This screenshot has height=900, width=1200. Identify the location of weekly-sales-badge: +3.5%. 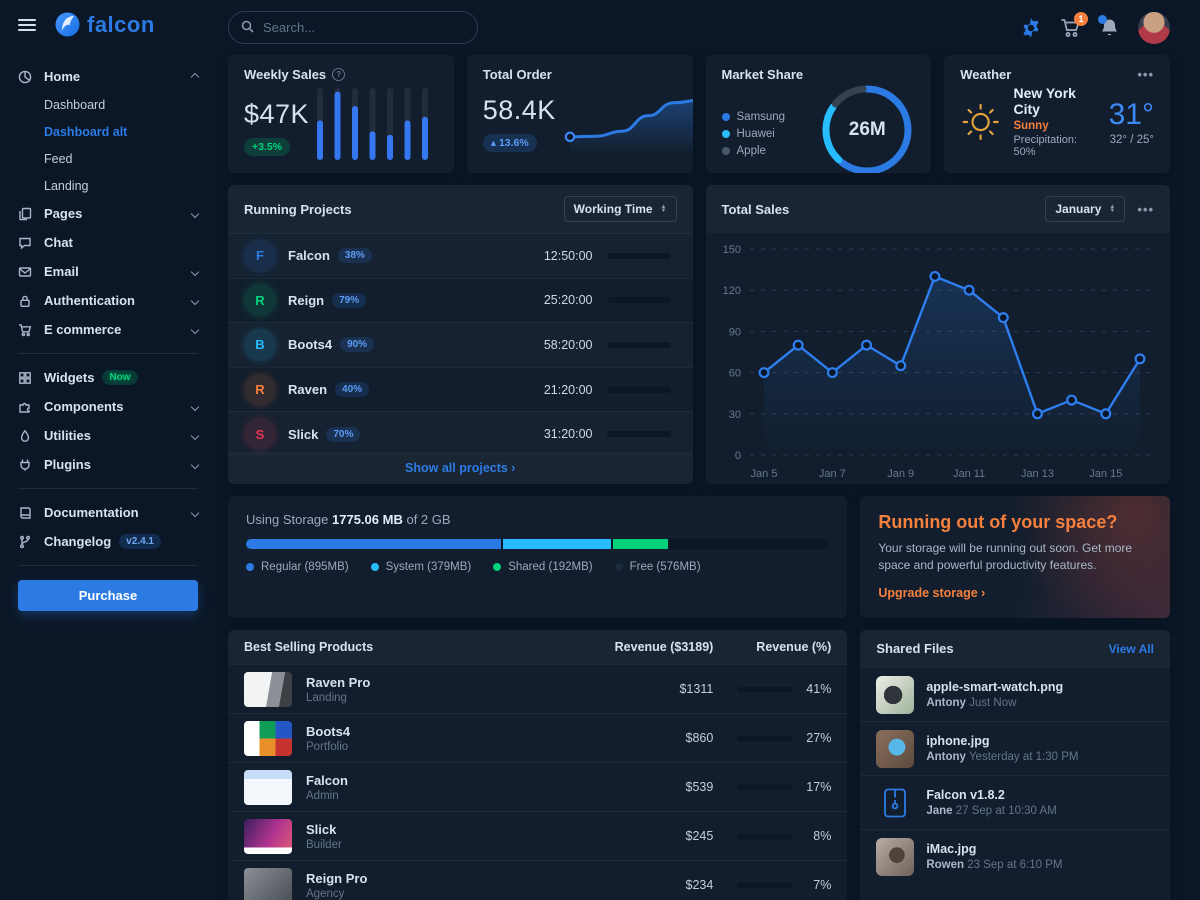
(267, 147).